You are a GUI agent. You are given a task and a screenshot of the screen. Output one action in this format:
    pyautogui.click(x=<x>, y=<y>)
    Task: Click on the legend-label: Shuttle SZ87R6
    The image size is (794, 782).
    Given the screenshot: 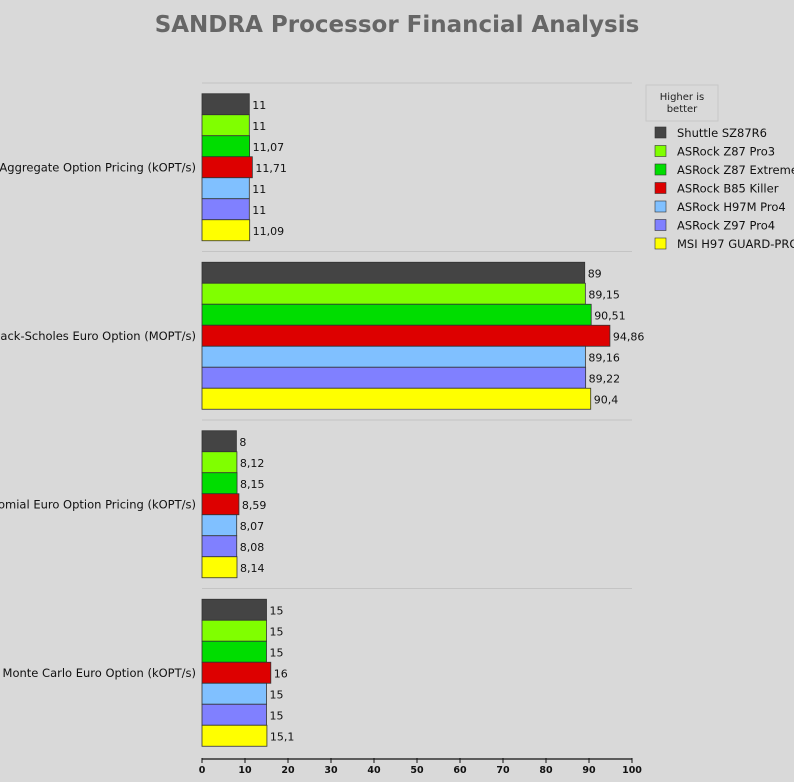 What is the action you would take?
    pyautogui.click(x=722, y=133)
    